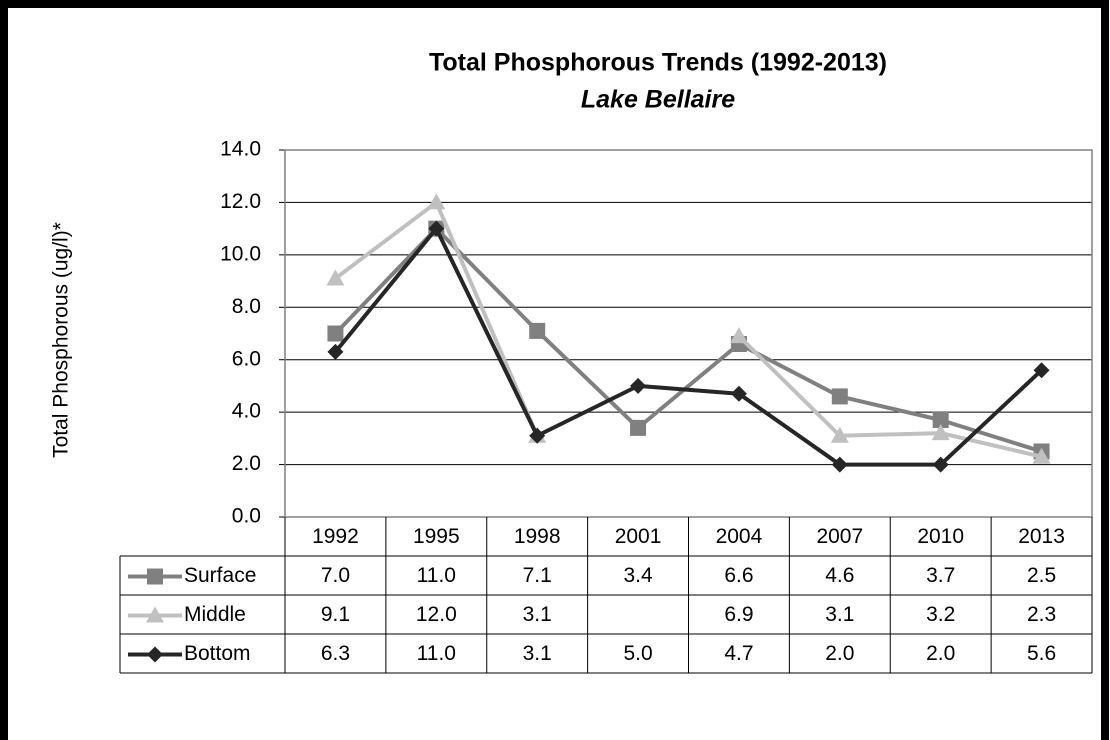 The image size is (1110, 740). What do you see at coordinates (240, 201) in the screenshot?
I see `y-tick-label: 12.0` at bounding box center [240, 201].